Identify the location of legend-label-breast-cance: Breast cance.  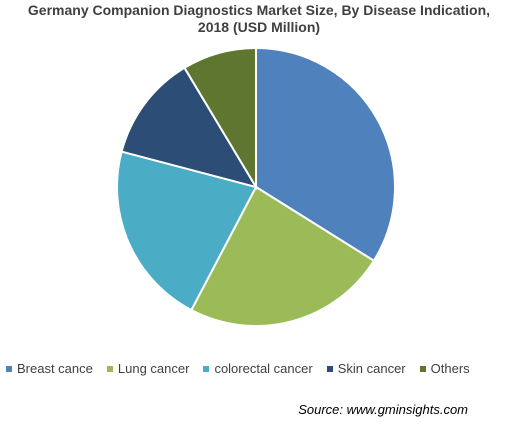
(55, 368).